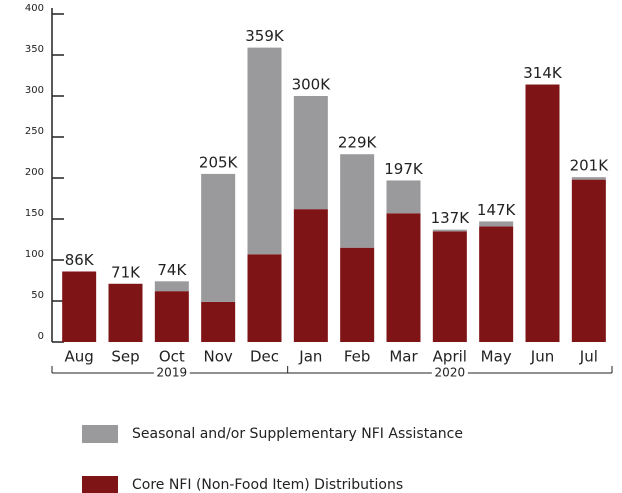 This screenshot has height=493, width=622. What do you see at coordinates (80, 260) in the screenshot?
I see `total-label: 86K` at bounding box center [80, 260].